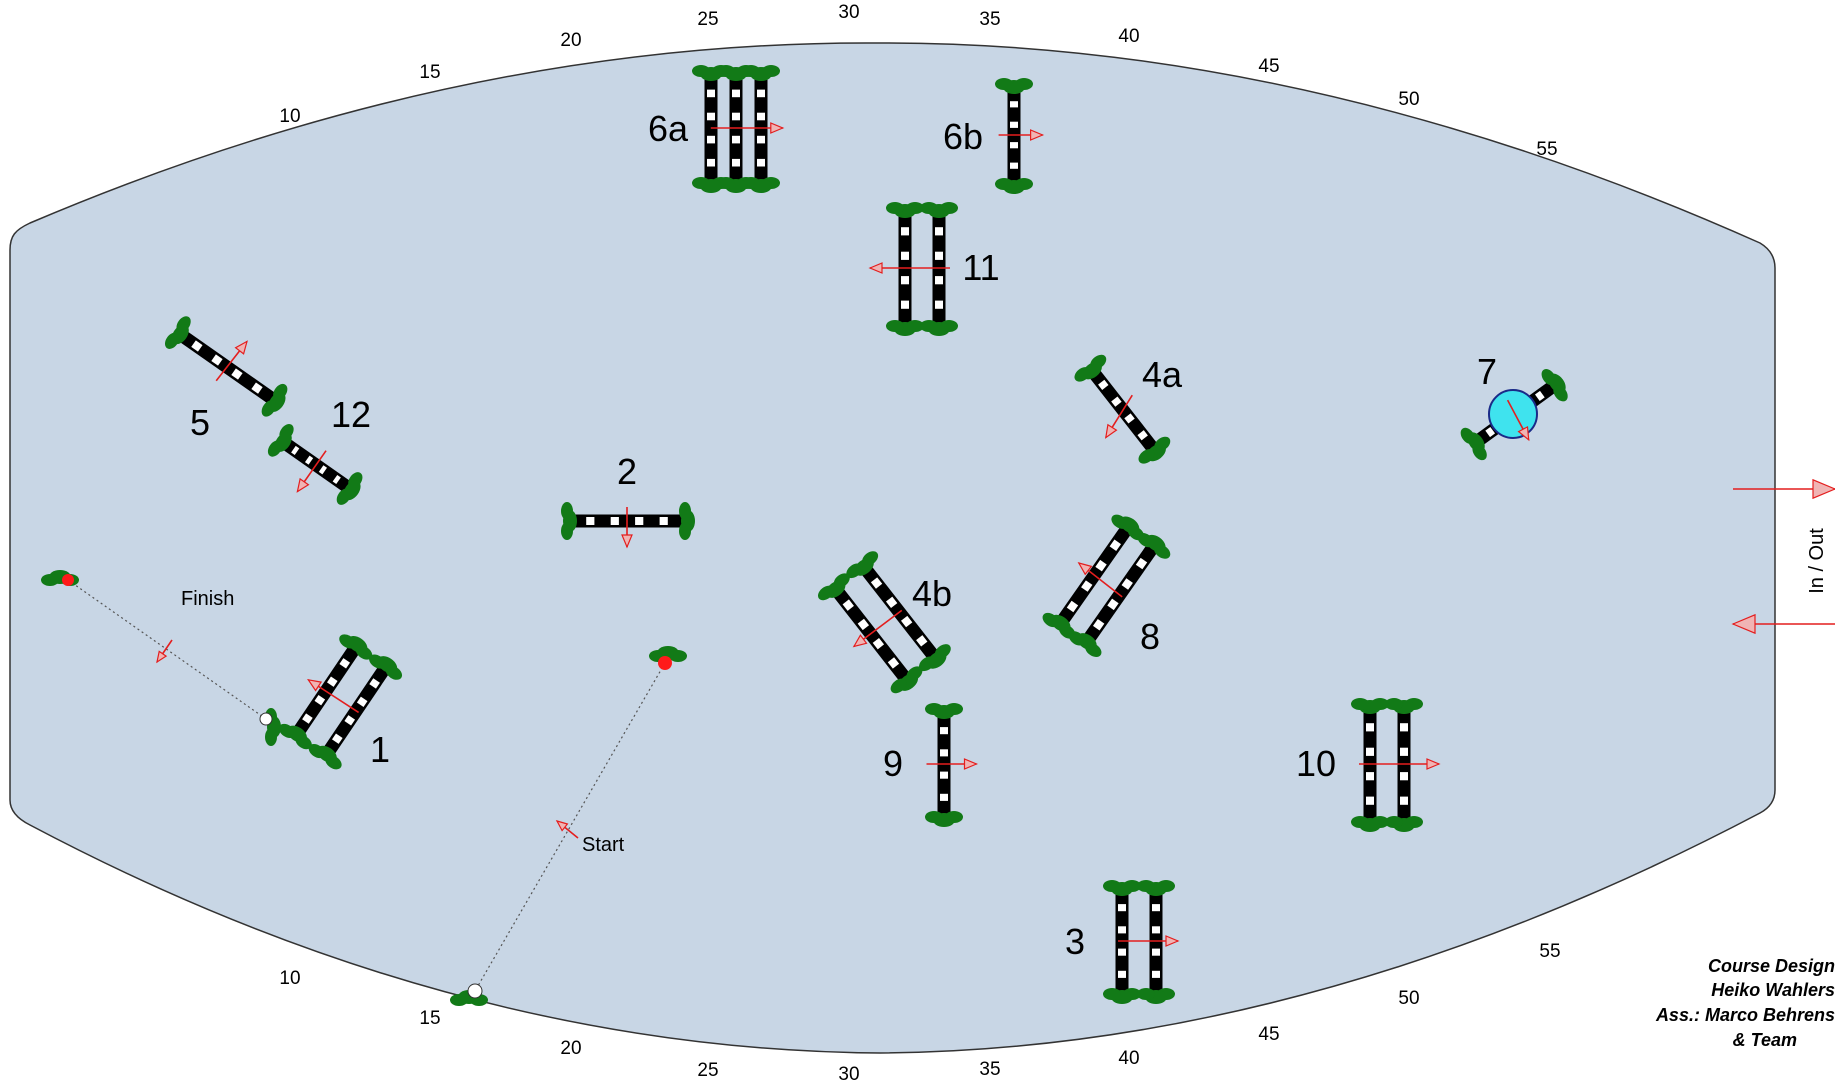  Describe the element at coordinates (1122, 409) in the screenshot. I see `jump-4a` at that location.